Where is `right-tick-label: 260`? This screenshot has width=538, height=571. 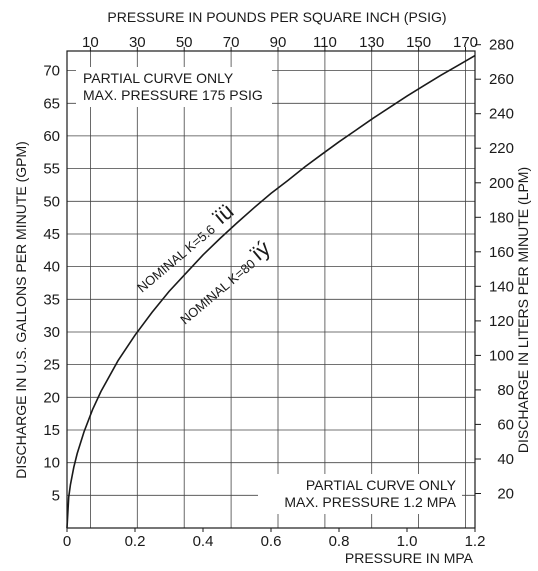 right-tick-label: 260 is located at coordinates (501, 79).